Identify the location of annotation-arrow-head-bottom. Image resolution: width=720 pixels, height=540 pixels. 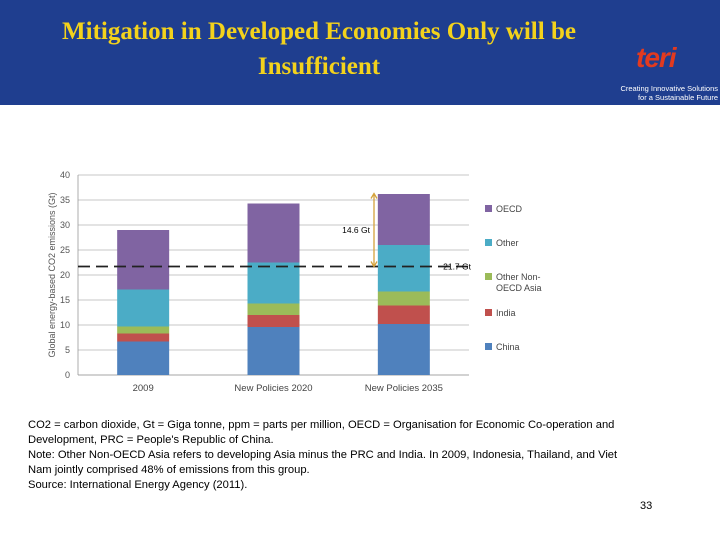
(374, 264).